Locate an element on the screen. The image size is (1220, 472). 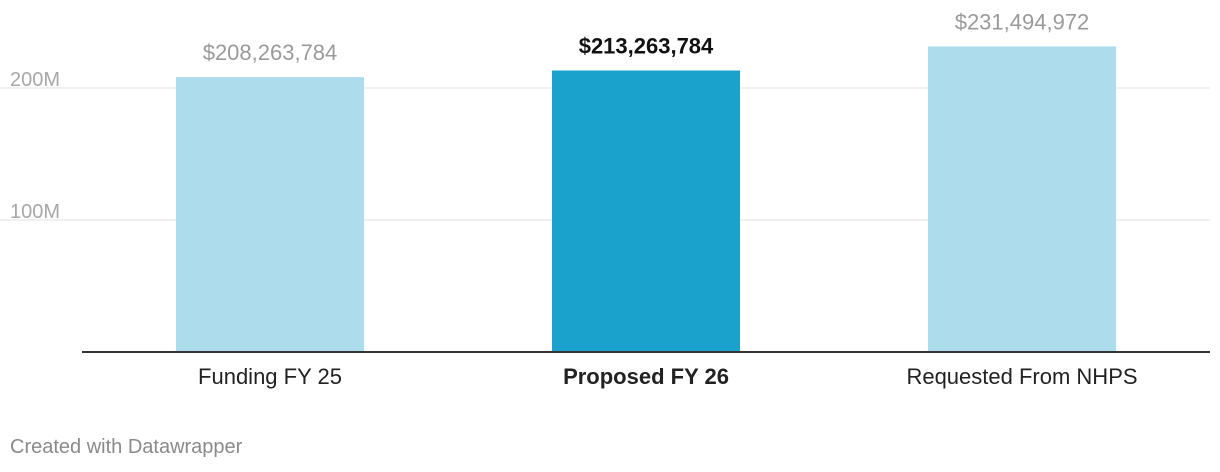
datawrapper-credit: Created with Datawrapper is located at coordinates (126, 447).